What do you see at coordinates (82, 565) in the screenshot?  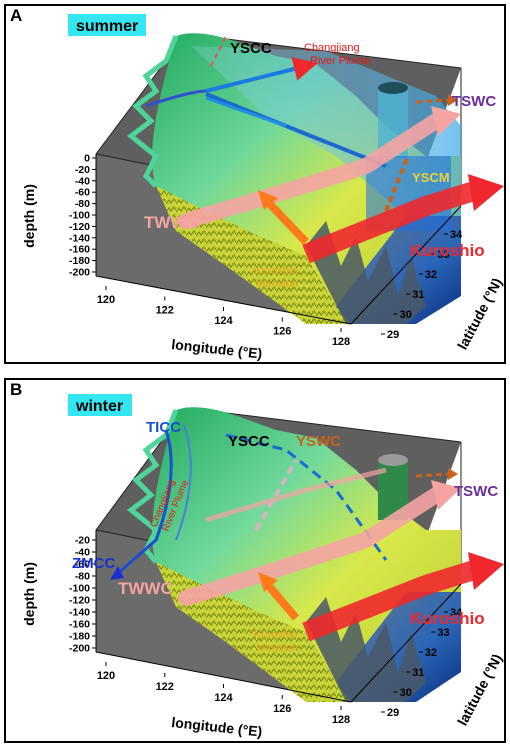 I see `depth-tick-label: -60` at bounding box center [82, 565].